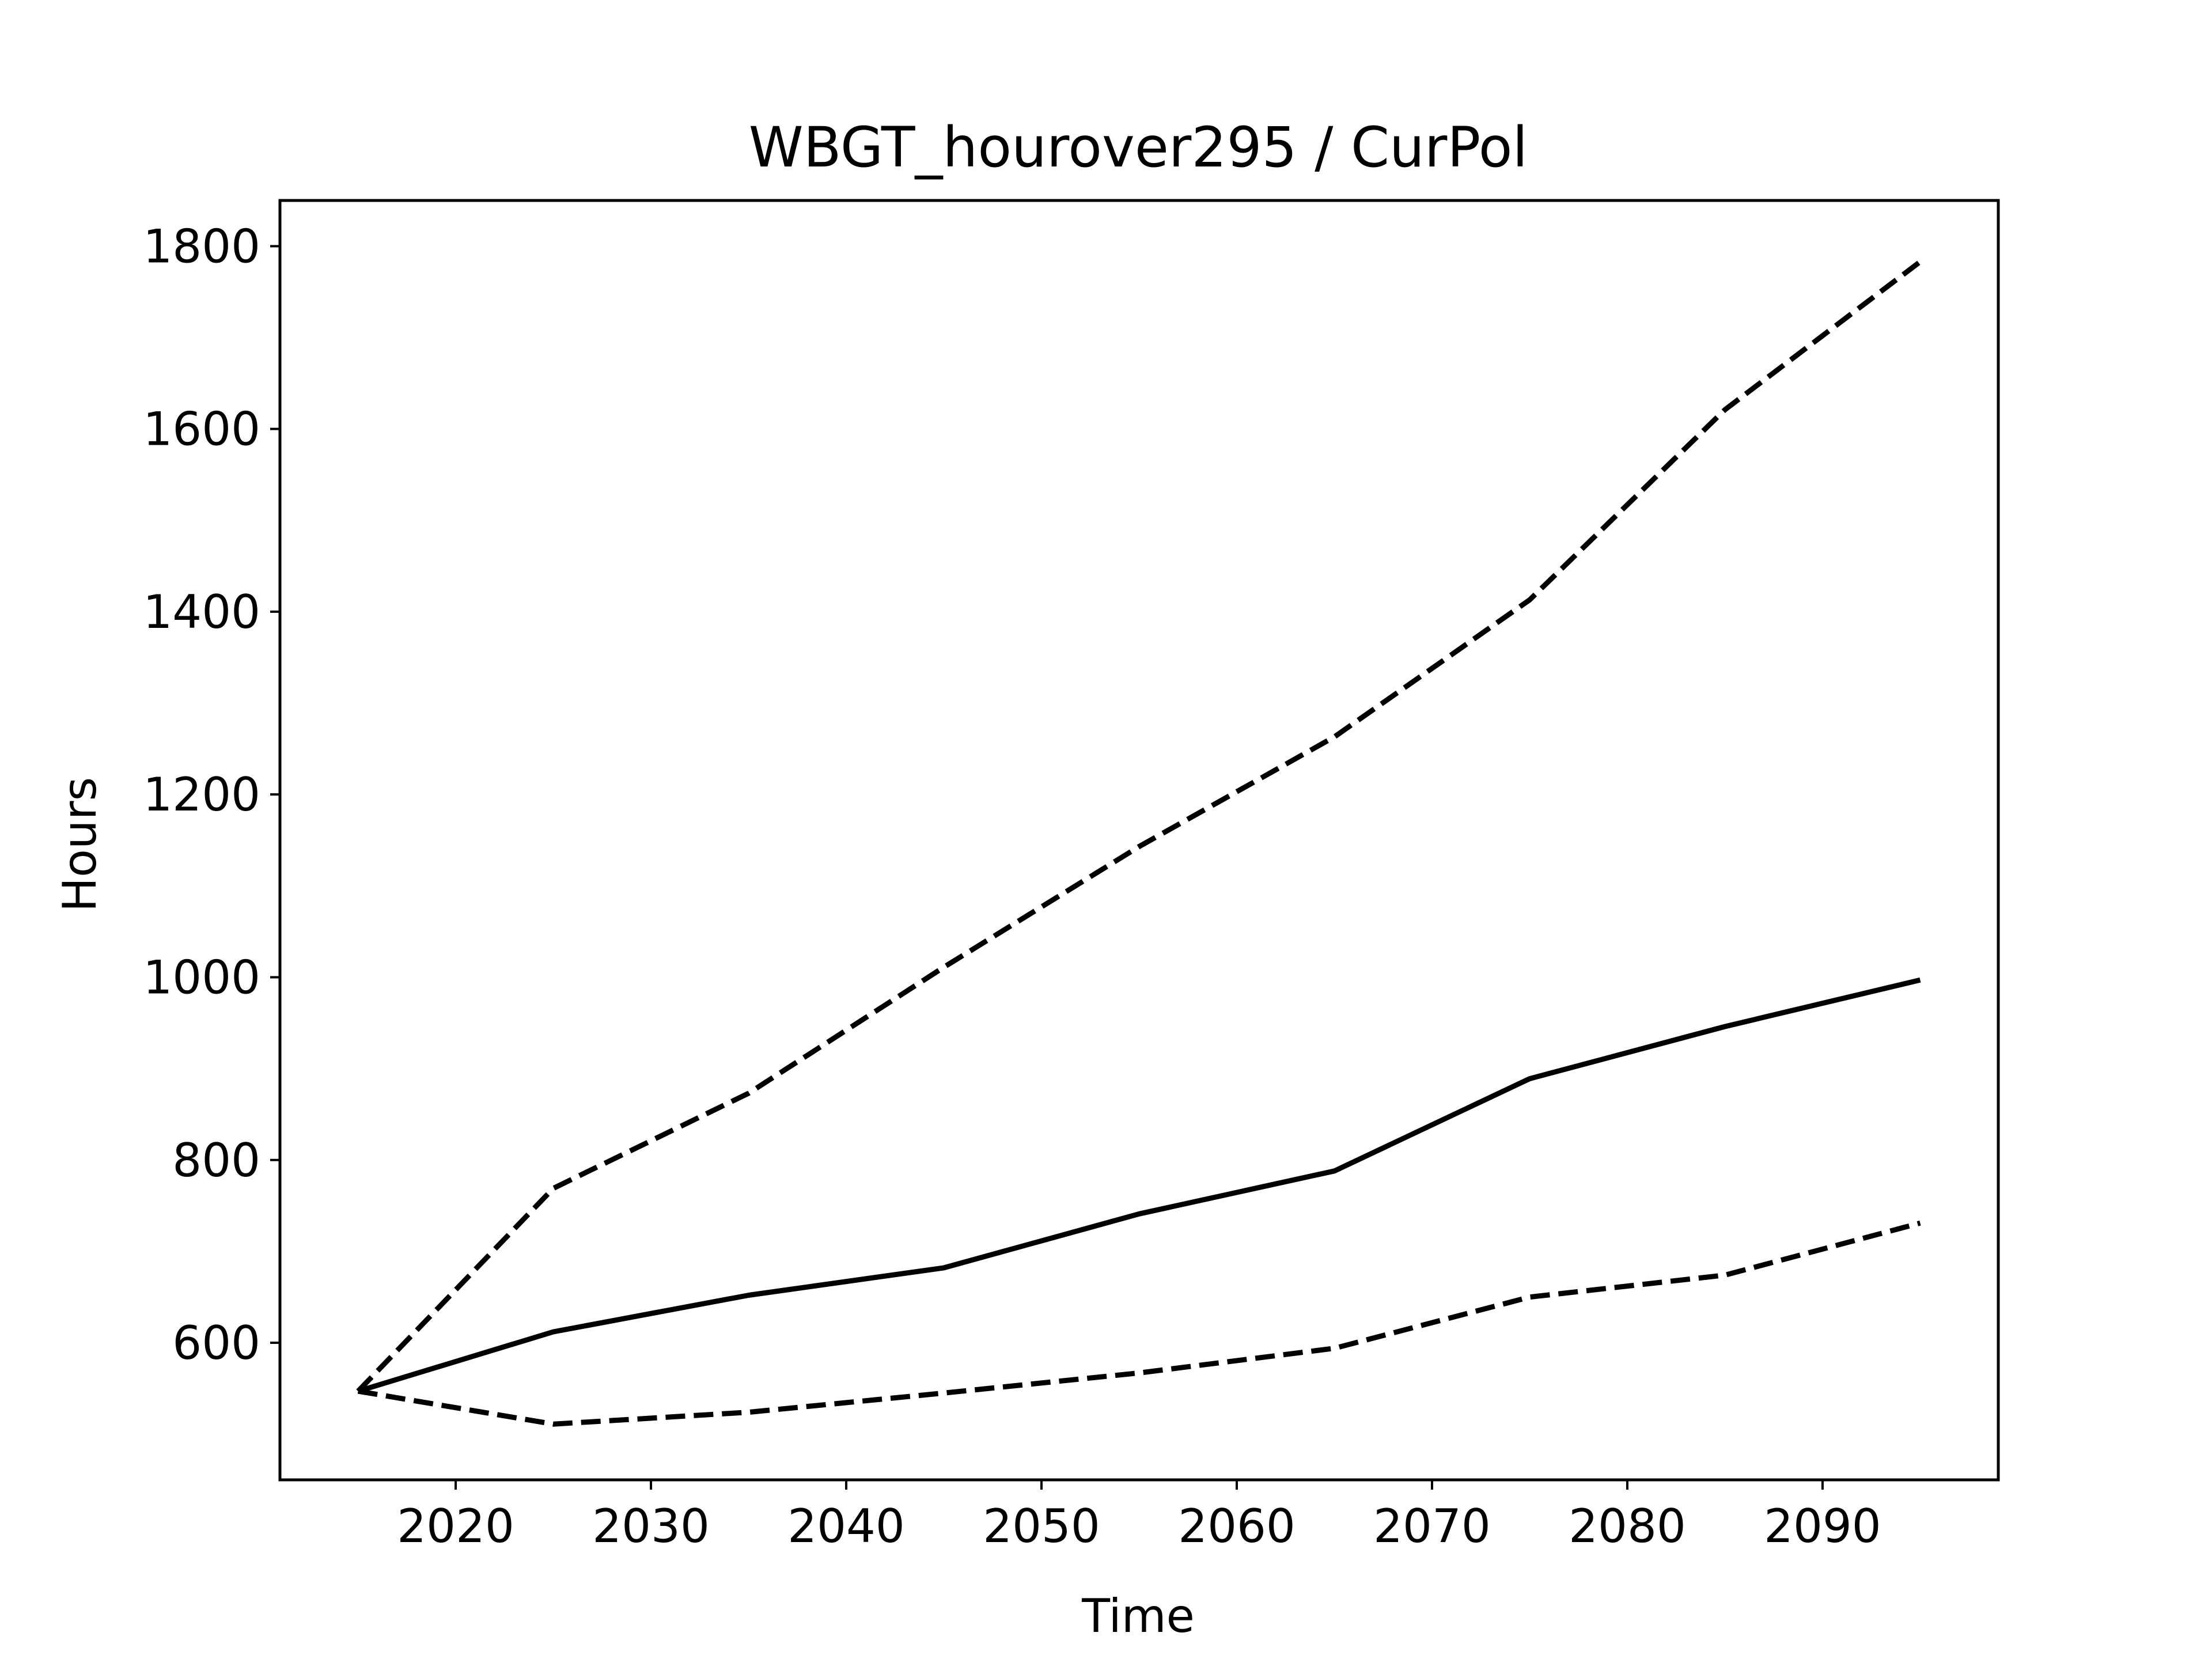 The height and width of the screenshot is (1659, 2212). I want to click on y-tick-label: 1800, so click(201, 246).